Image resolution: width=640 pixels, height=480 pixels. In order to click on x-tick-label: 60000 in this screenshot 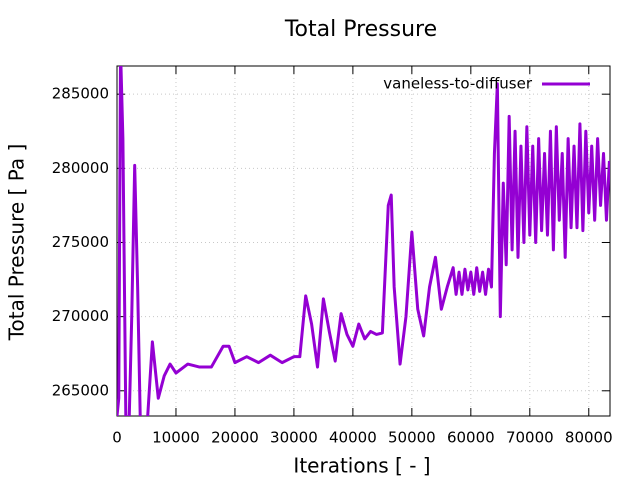, I will do `click(471, 438)`.